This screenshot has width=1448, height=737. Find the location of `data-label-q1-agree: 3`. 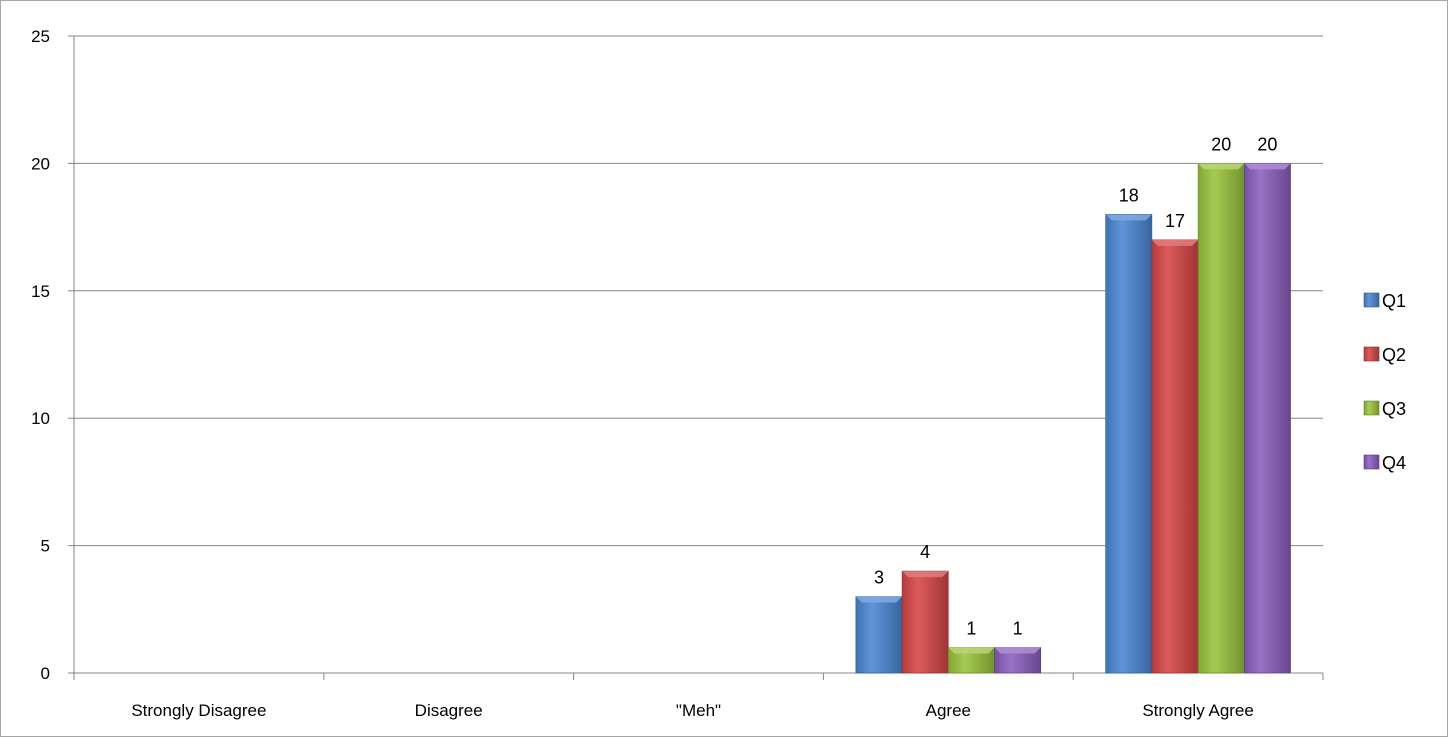

data-label-q1-agree: 3 is located at coordinates (879, 578).